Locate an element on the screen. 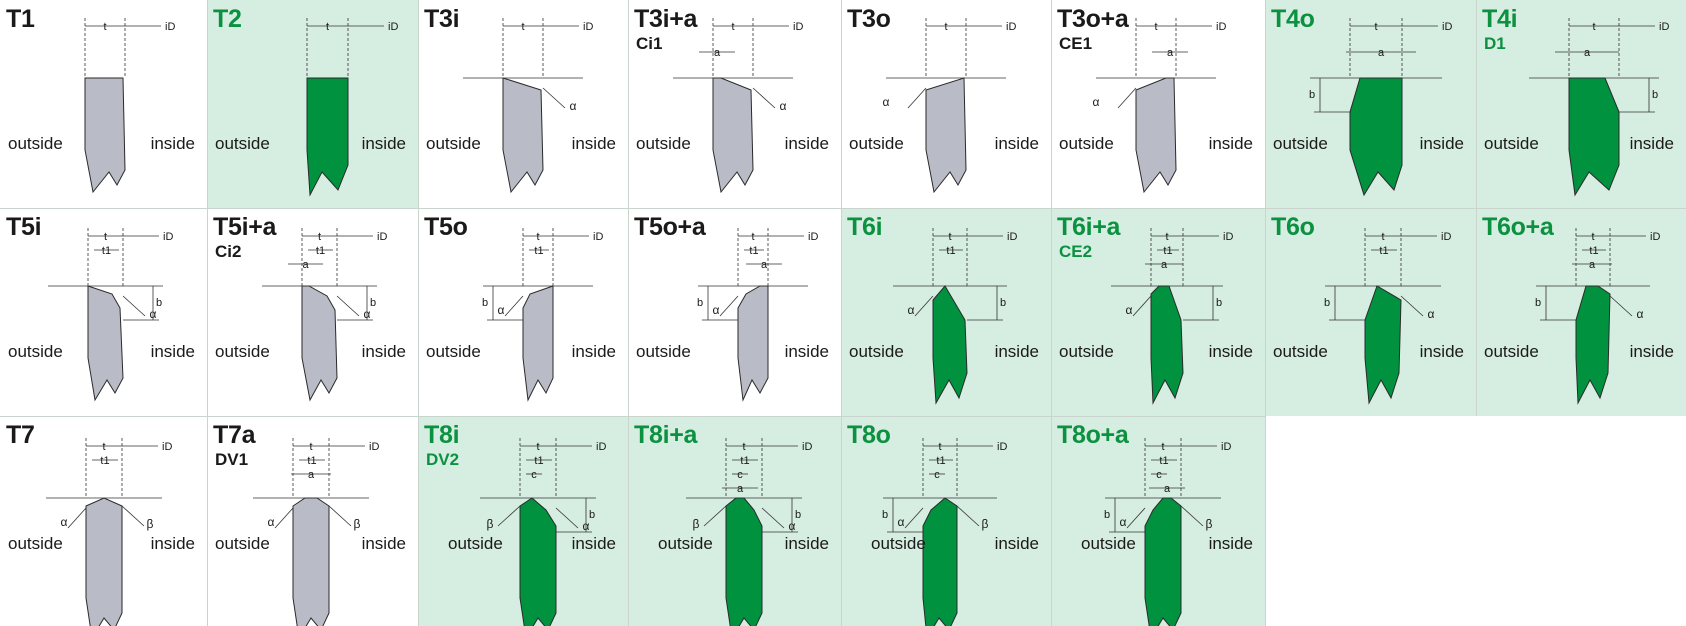 The image size is (1686, 626). tooth-subtitle: CE2 is located at coordinates (1076, 251).